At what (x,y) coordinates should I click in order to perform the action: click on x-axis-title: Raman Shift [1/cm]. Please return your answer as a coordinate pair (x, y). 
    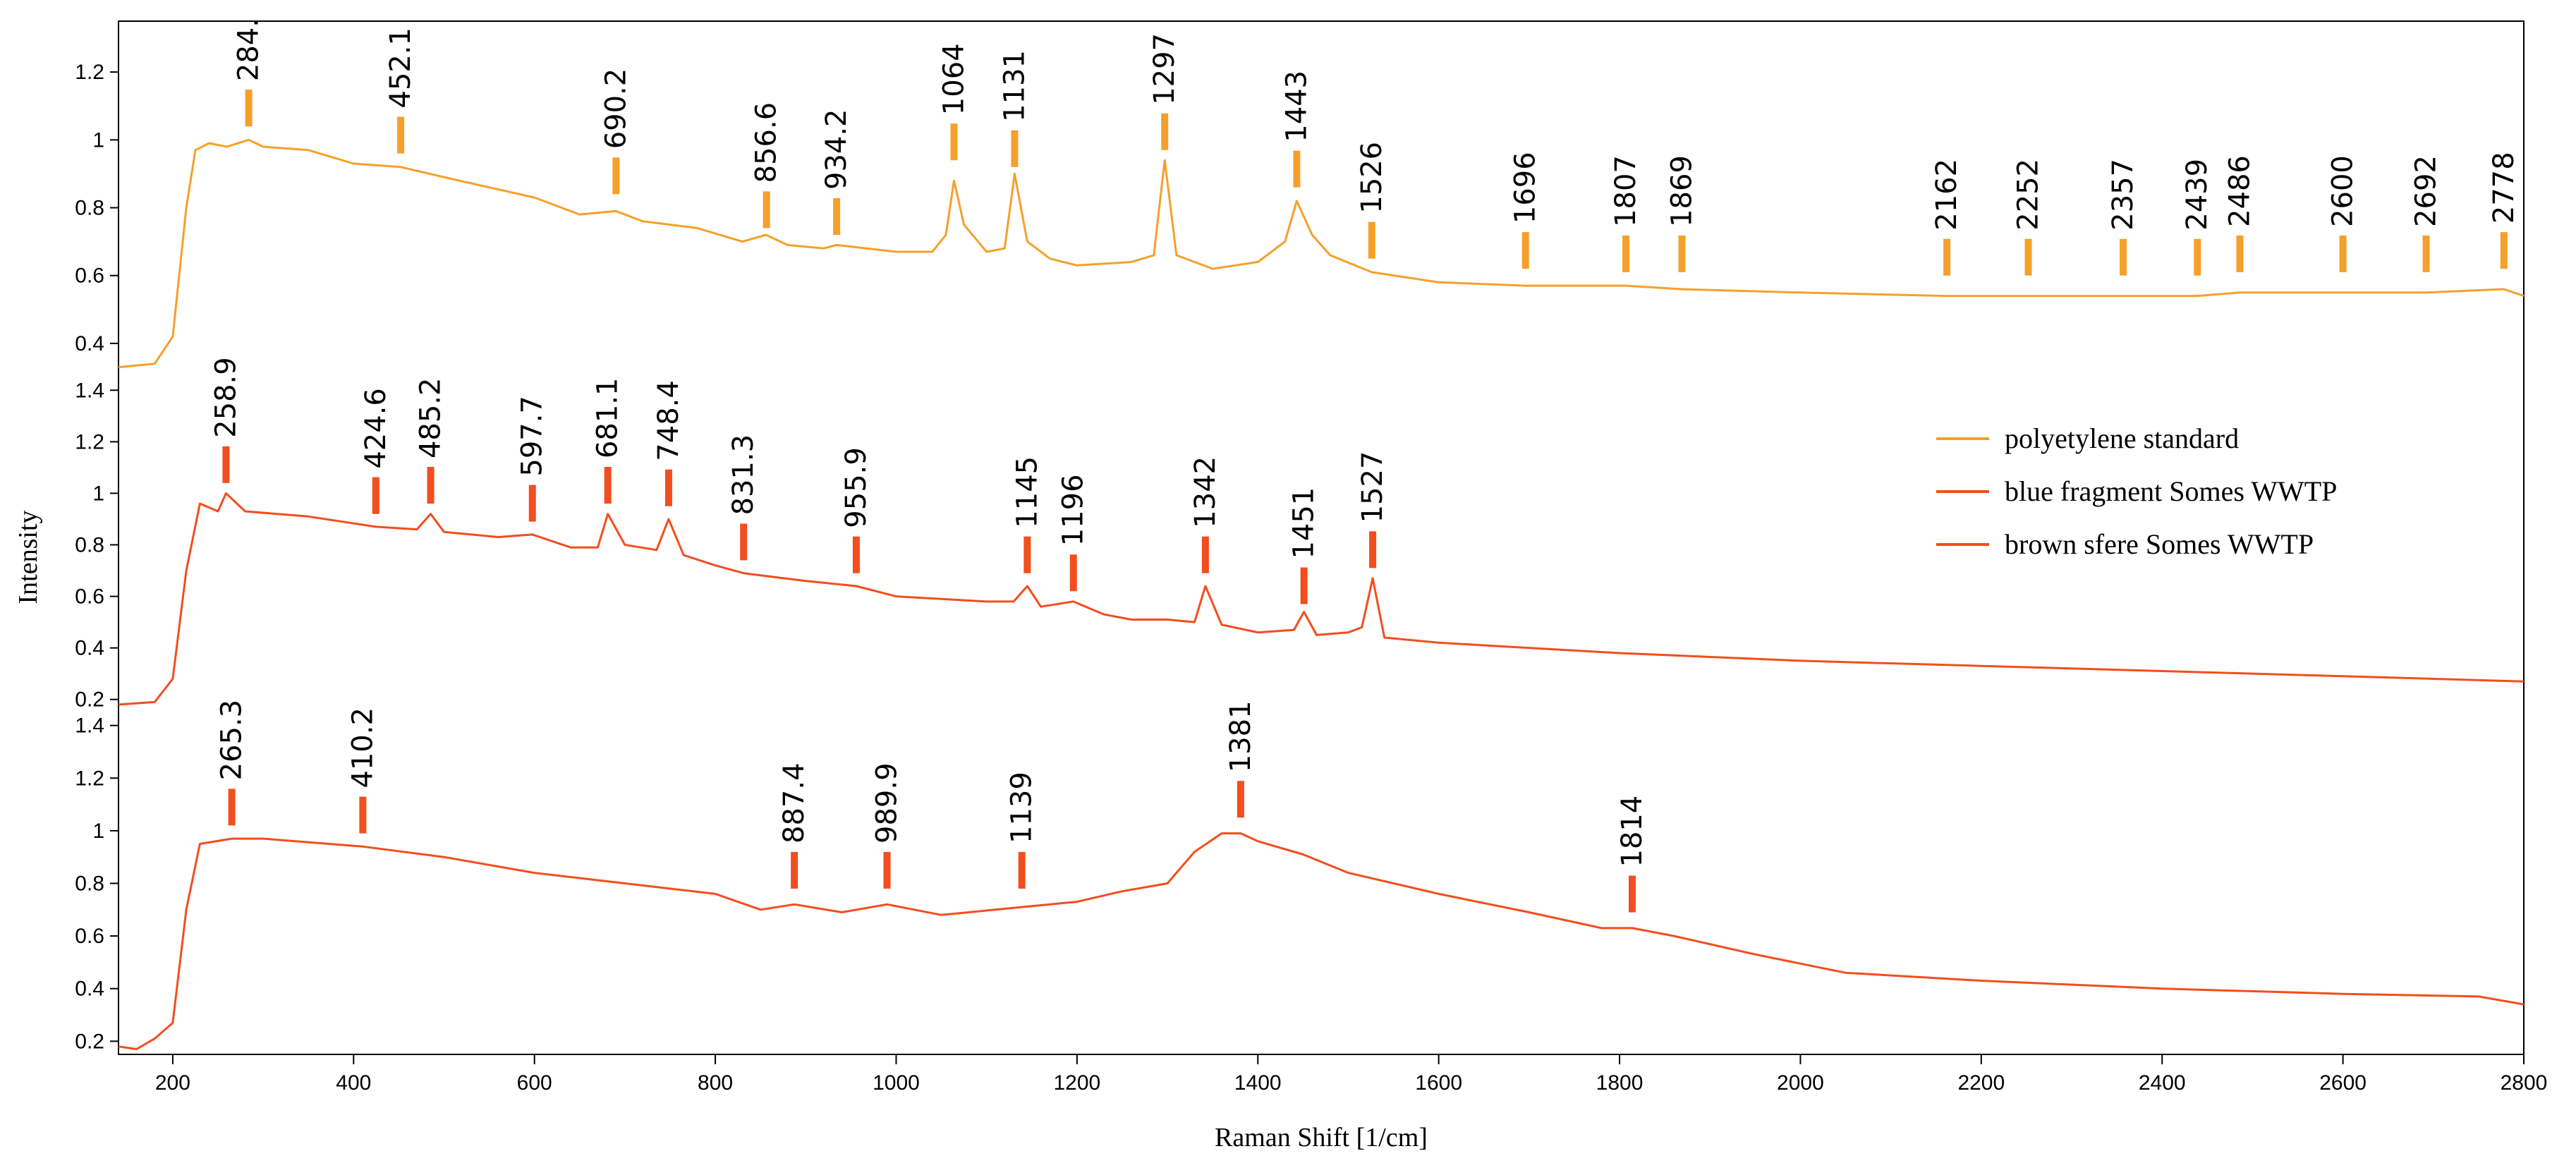
    Looking at the image, I should click on (1321, 1138).